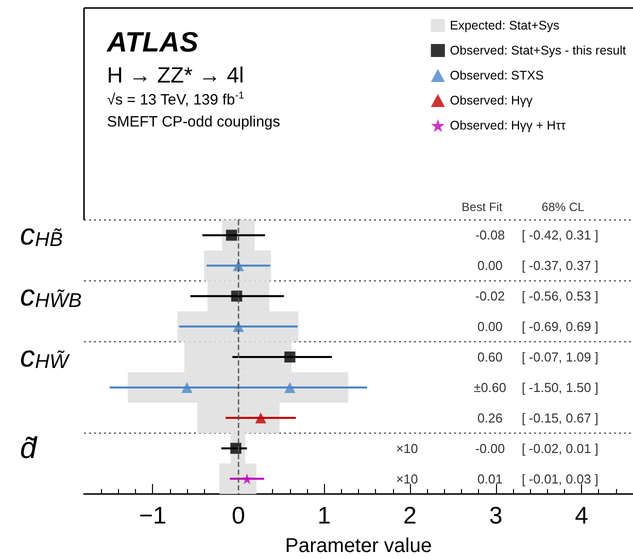 Image resolution: width=633 pixels, height=559 pixels. I want to click on text: 68% CL, so click(563, 207).